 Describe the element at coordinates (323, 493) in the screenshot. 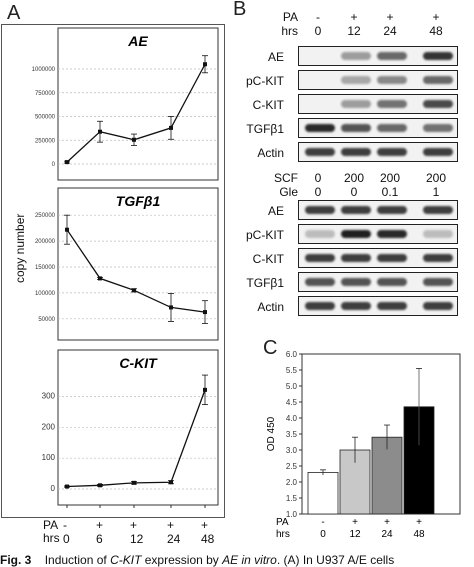

I see `bar` at that location.